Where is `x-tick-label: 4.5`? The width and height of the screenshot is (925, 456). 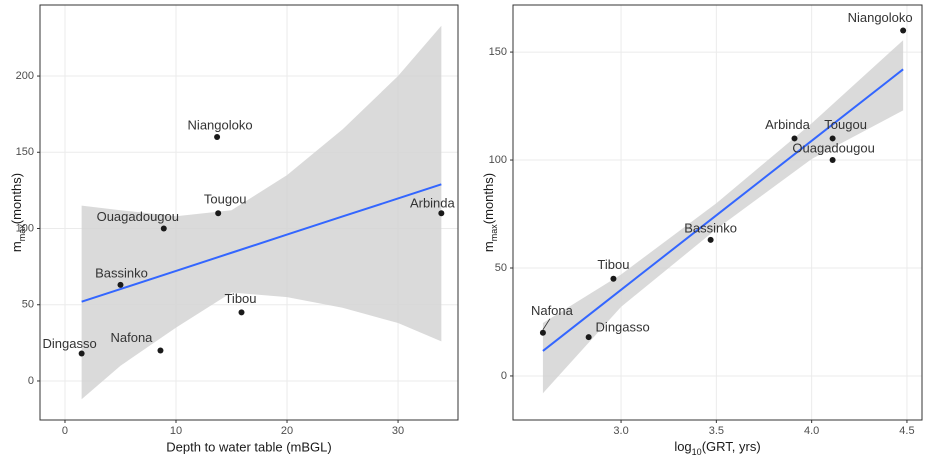 x-tick-label: 4.5 is located at coordinates (906, 431).